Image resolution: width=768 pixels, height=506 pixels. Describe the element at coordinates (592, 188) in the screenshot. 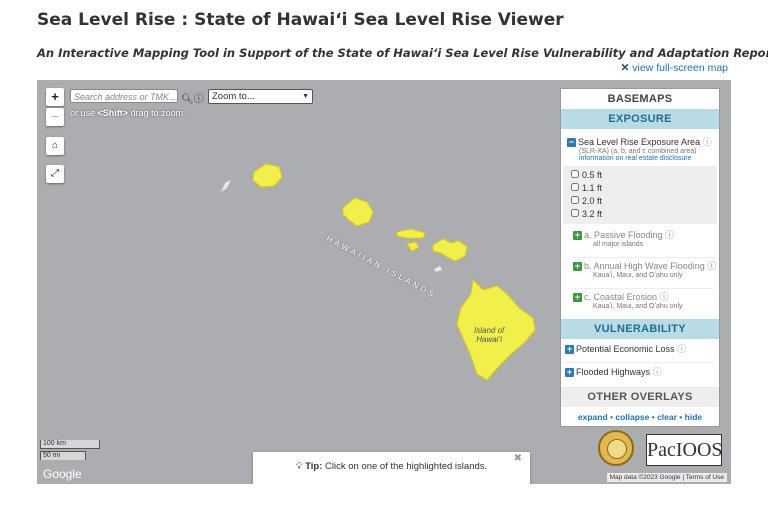

I see `option-label: 1.1 ft` at that location.